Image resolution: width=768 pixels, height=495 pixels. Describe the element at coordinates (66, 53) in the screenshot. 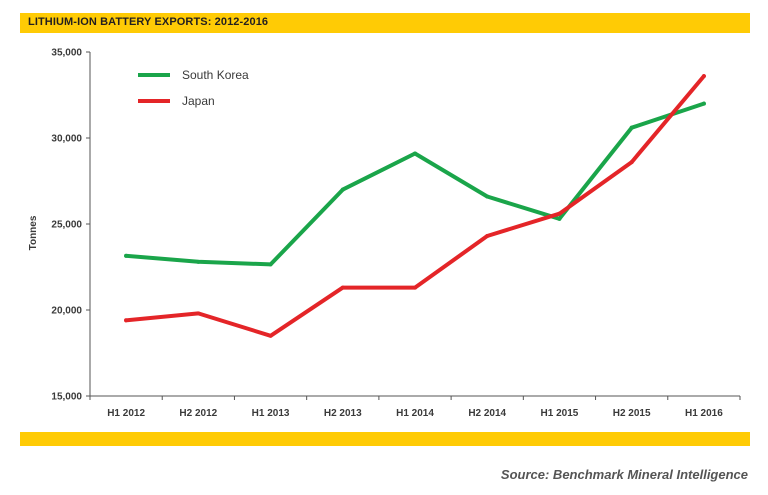

I see `y-tick-label: 35,000` at that location.